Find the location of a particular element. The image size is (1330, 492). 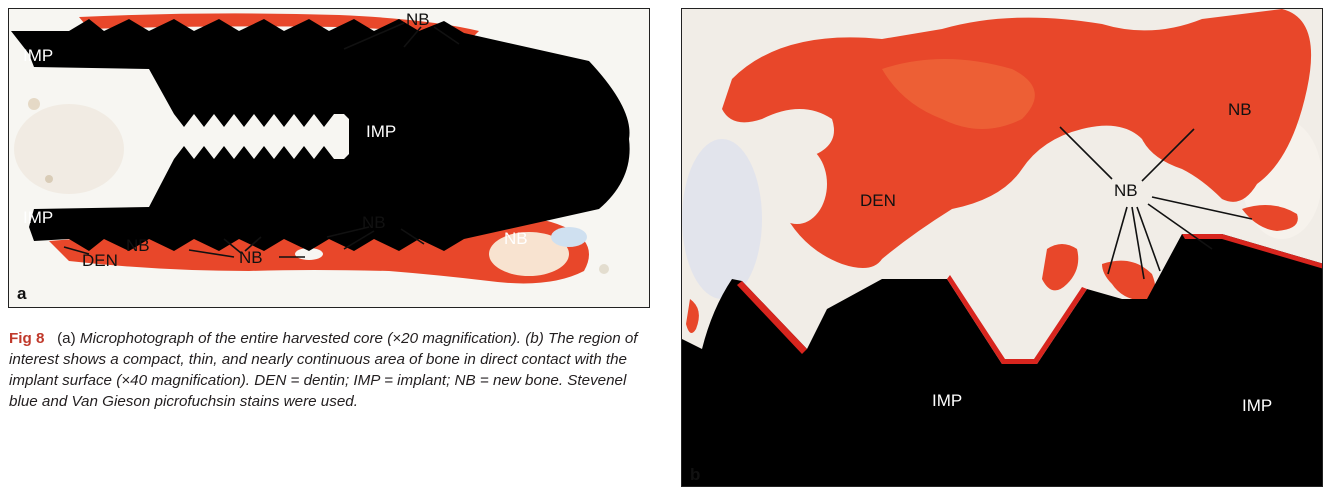

label-nb-center: NB is located at coordinates (1126, 190).